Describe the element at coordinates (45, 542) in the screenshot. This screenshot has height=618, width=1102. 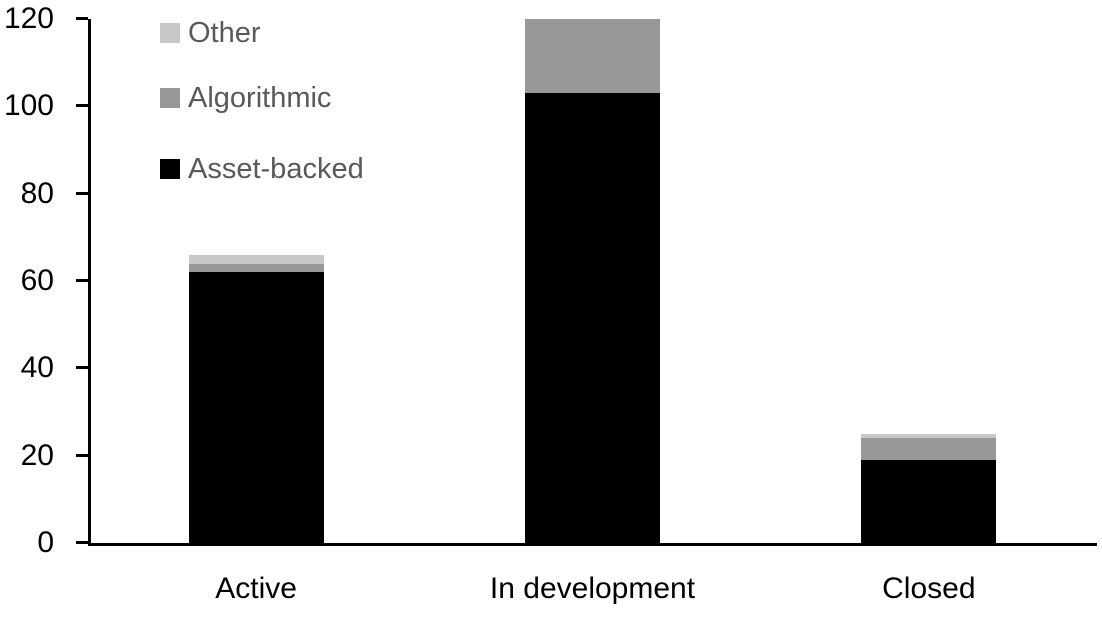
I see `y-axis-tick-label: 0` at that location.